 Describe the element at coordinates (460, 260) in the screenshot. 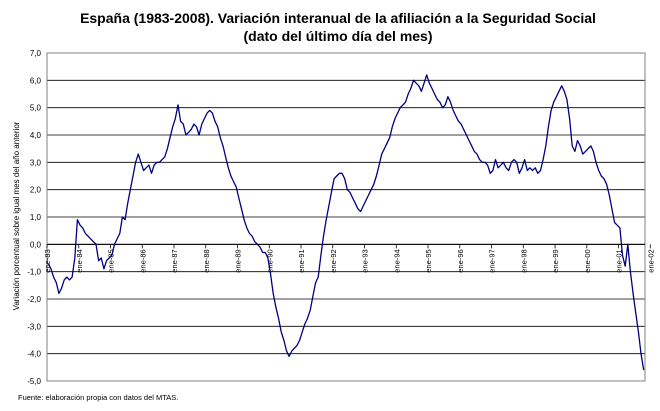

I see `x-tick-label: ene-96` at that location.